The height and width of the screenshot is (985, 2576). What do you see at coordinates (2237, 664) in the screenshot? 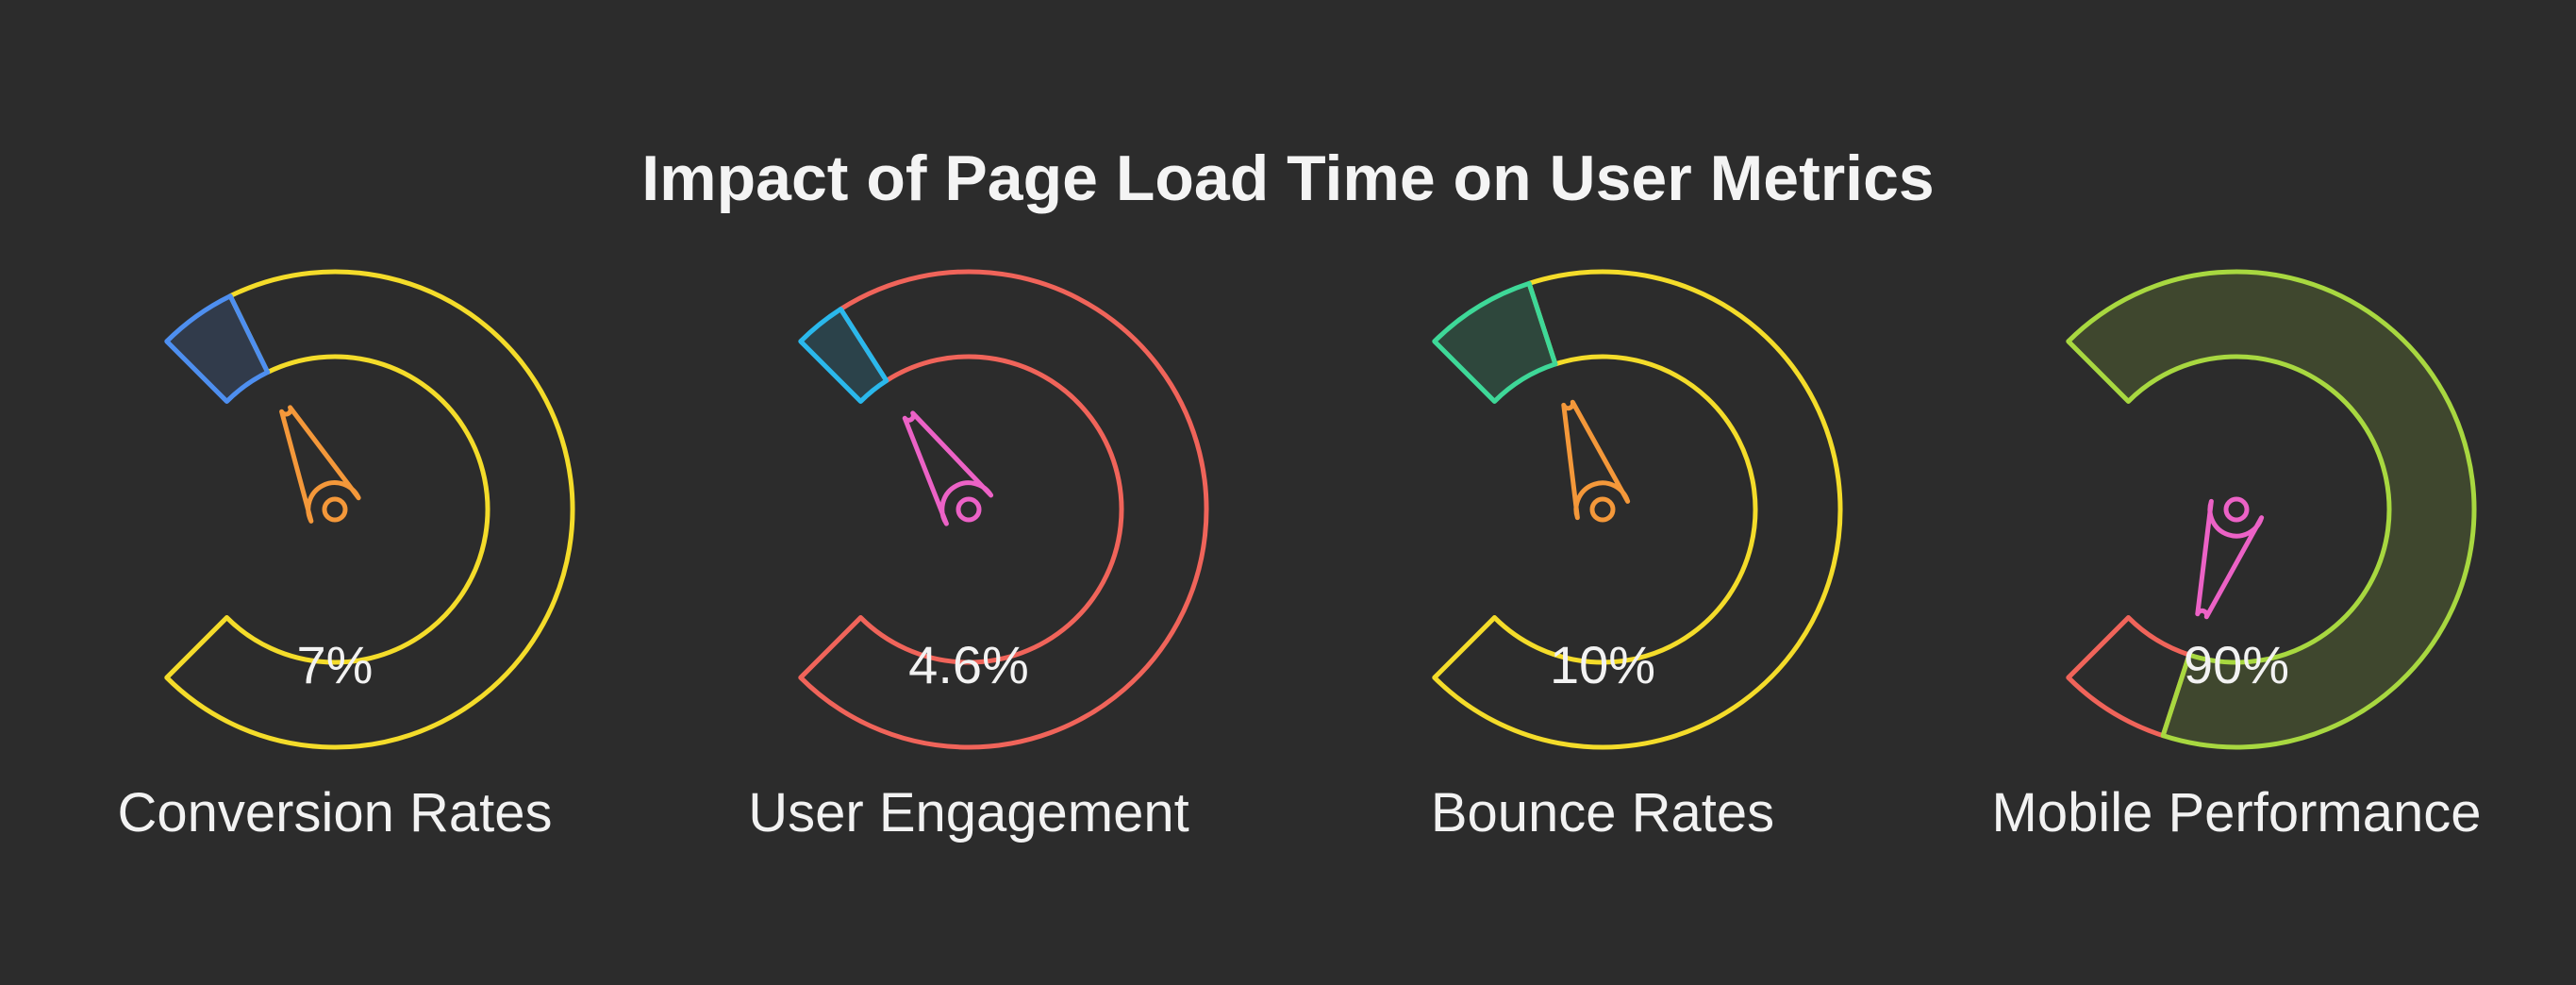
I see `gauge-value-label: 90%` at bounding box center [2237, 664].